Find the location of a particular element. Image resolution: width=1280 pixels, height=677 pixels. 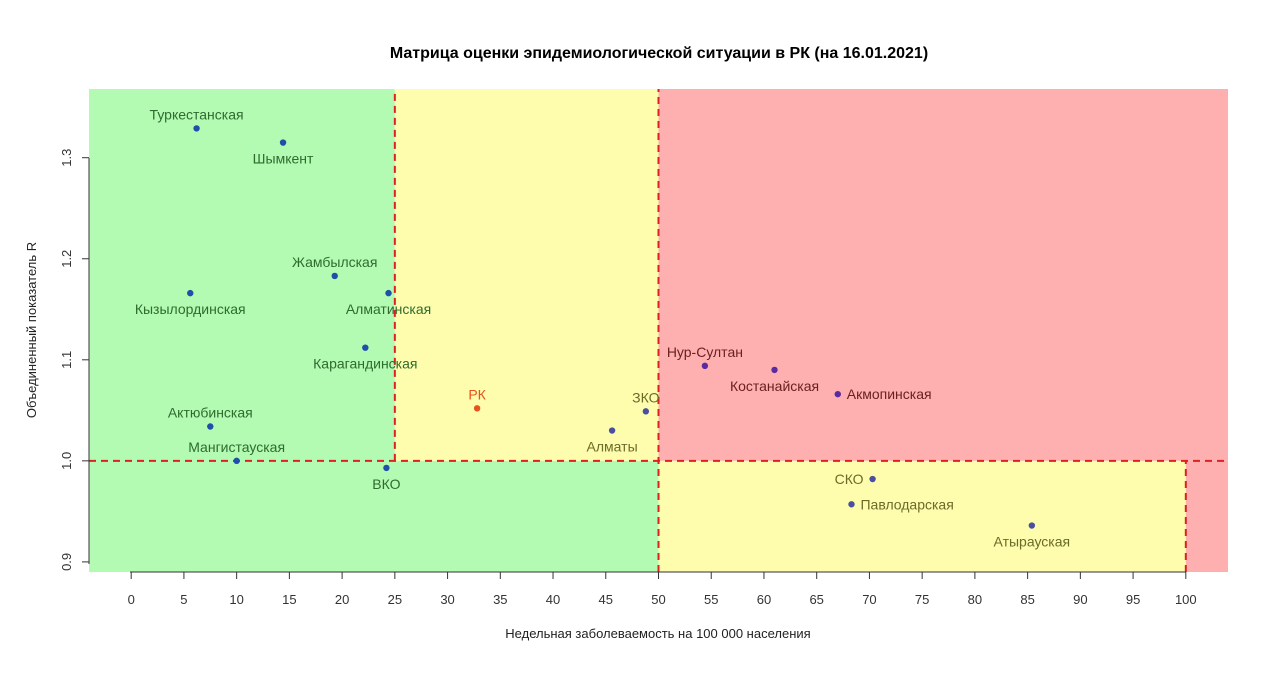

y-tick-label: 1.1 is located at coordinates (66, 360).